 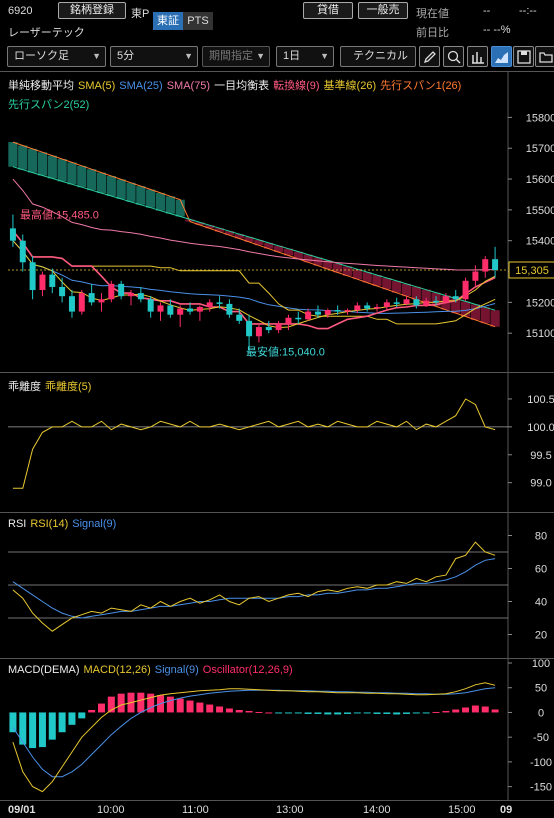 I want to click on interval-label: 5分, so click(x=126, y=56).